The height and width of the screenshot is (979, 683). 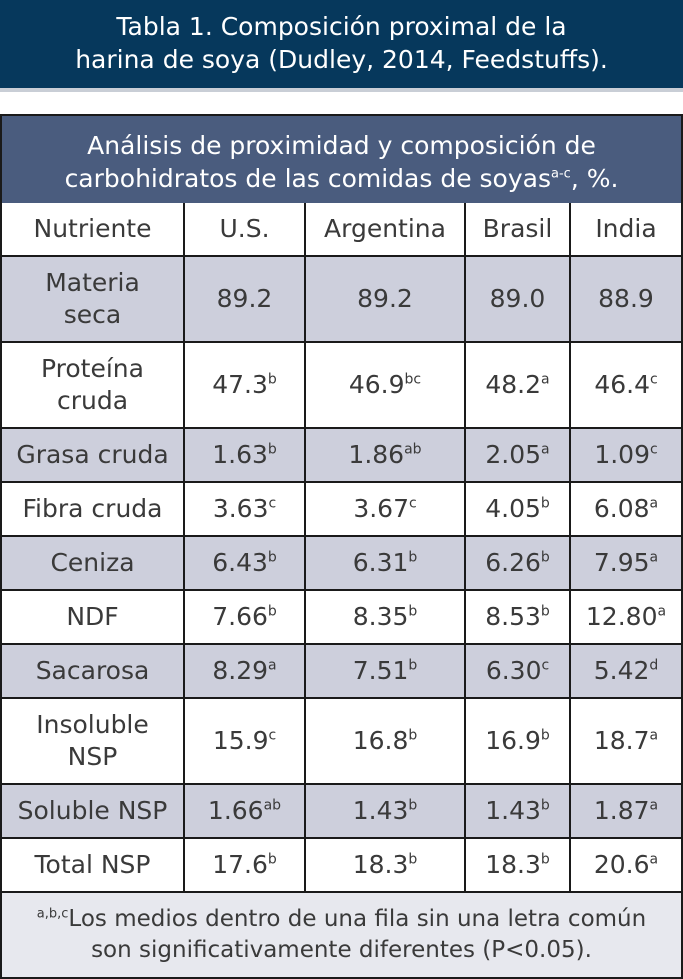 I want to click on value-number: 1.43, so click(x=380, y=810).